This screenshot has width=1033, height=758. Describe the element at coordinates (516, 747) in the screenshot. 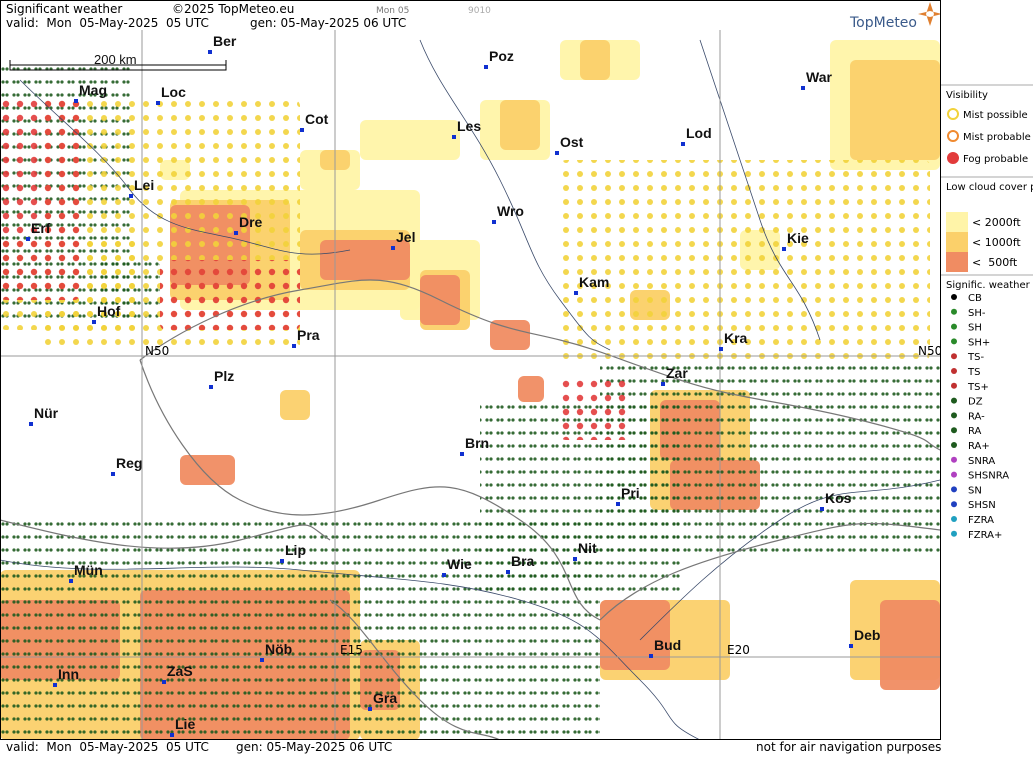

I see `footer` at that location.